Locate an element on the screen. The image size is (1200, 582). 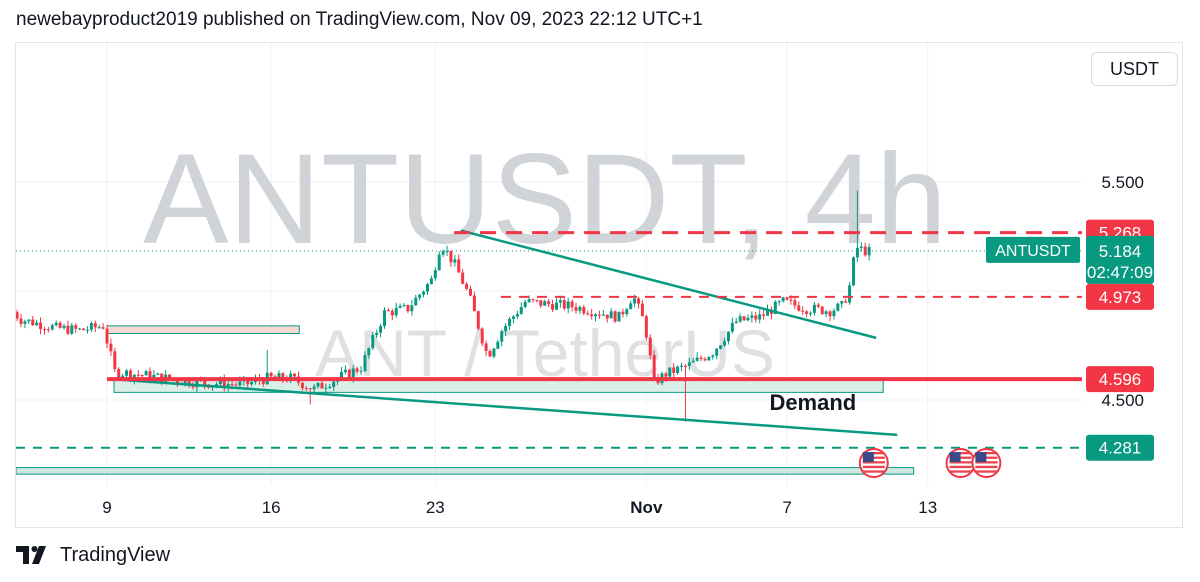
currency-button: USDT is located at coordinates (1134, 69).